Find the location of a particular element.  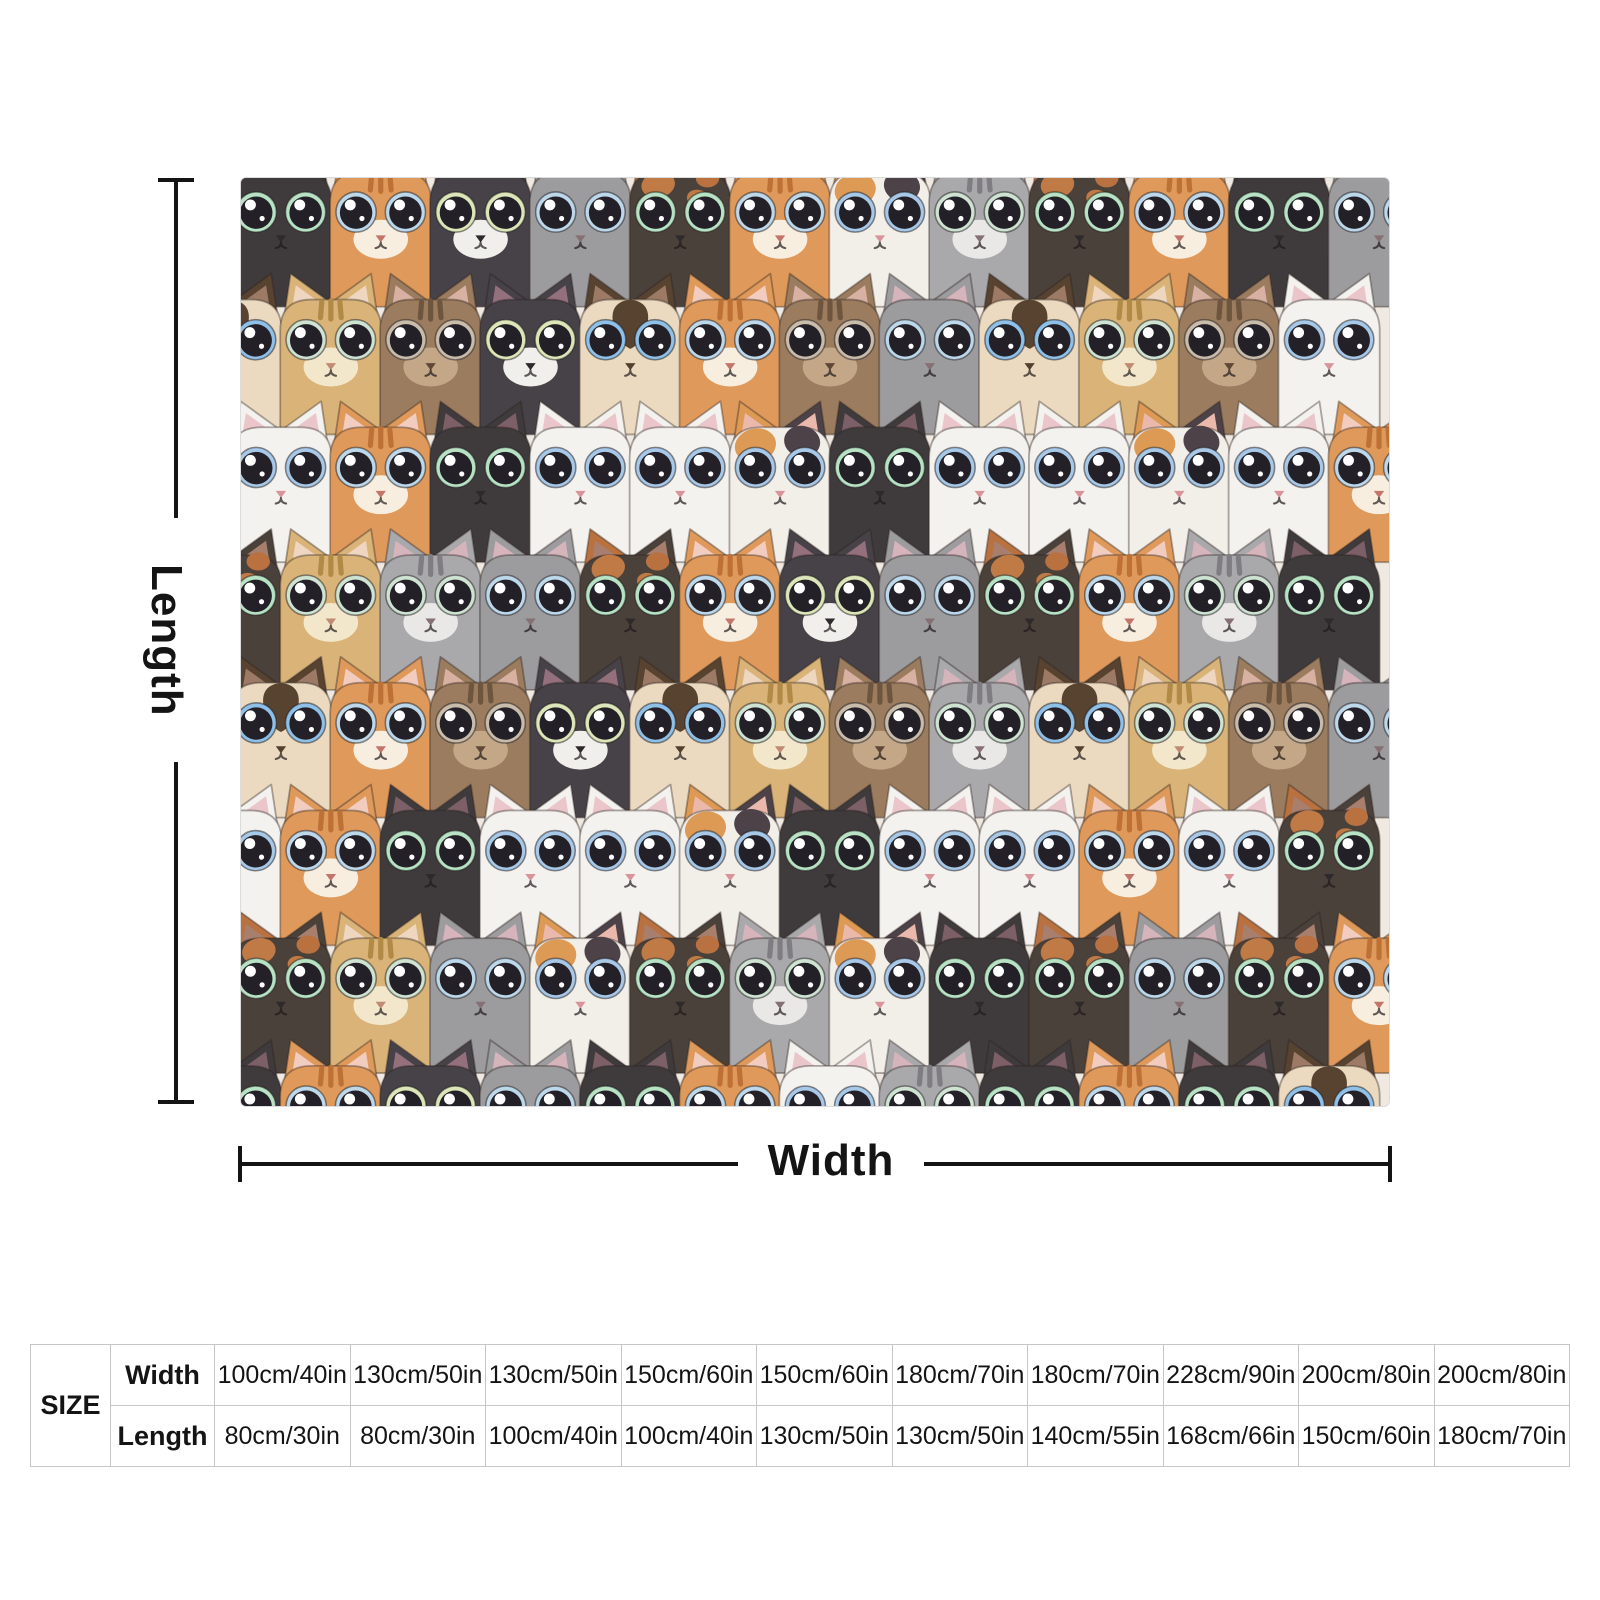

width-line-right is located at coordinates (1157, 1164).